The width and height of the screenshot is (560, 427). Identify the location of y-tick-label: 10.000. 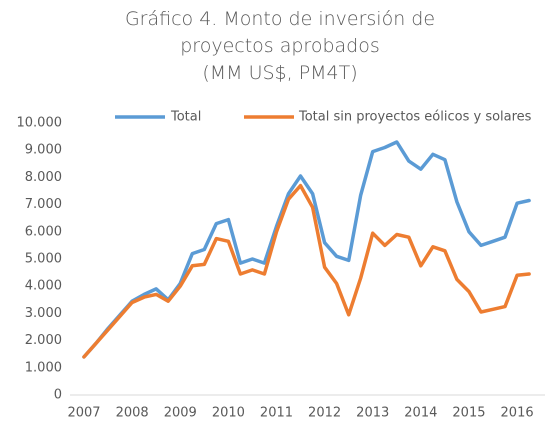
(40, 123).